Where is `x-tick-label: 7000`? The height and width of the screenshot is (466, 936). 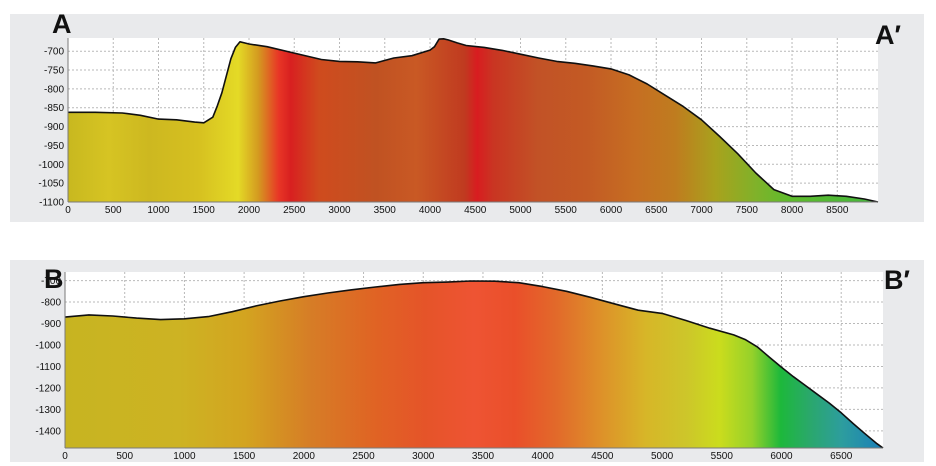
x-tick-label: 7000 is located at coordinates (701, 210).